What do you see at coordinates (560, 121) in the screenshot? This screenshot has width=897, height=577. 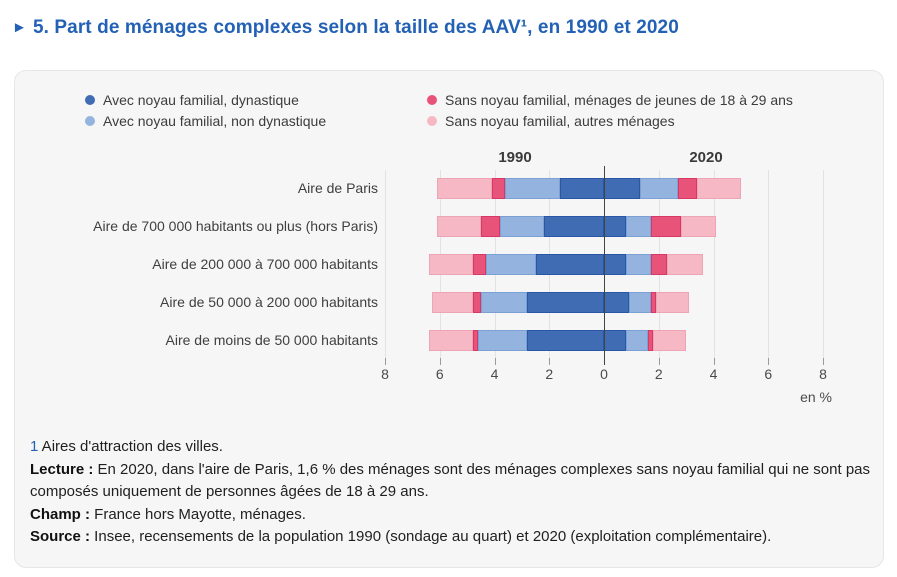 I see `legend-label: Sans noyau familial, autres ménages` at bounding box center [560, 121].